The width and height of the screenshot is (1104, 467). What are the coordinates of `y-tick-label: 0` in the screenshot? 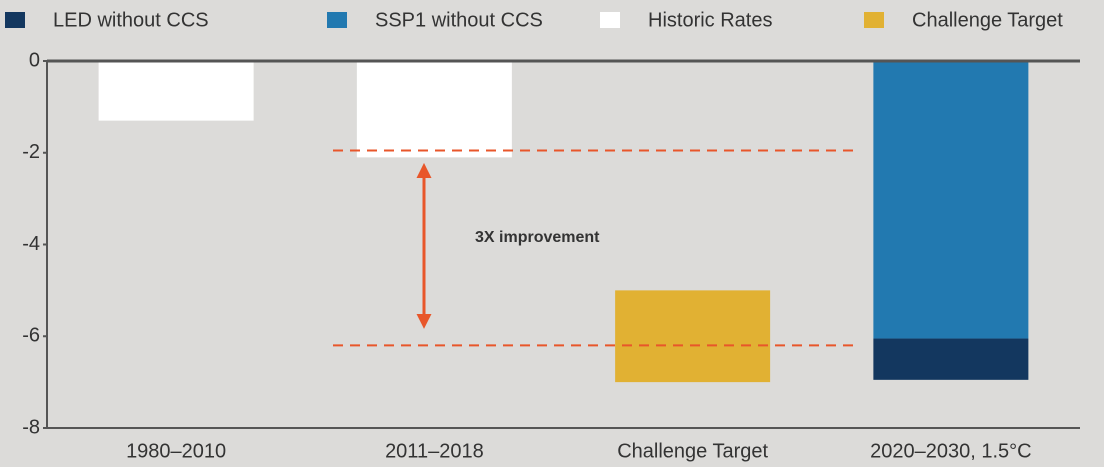 It's located at (34, 60).